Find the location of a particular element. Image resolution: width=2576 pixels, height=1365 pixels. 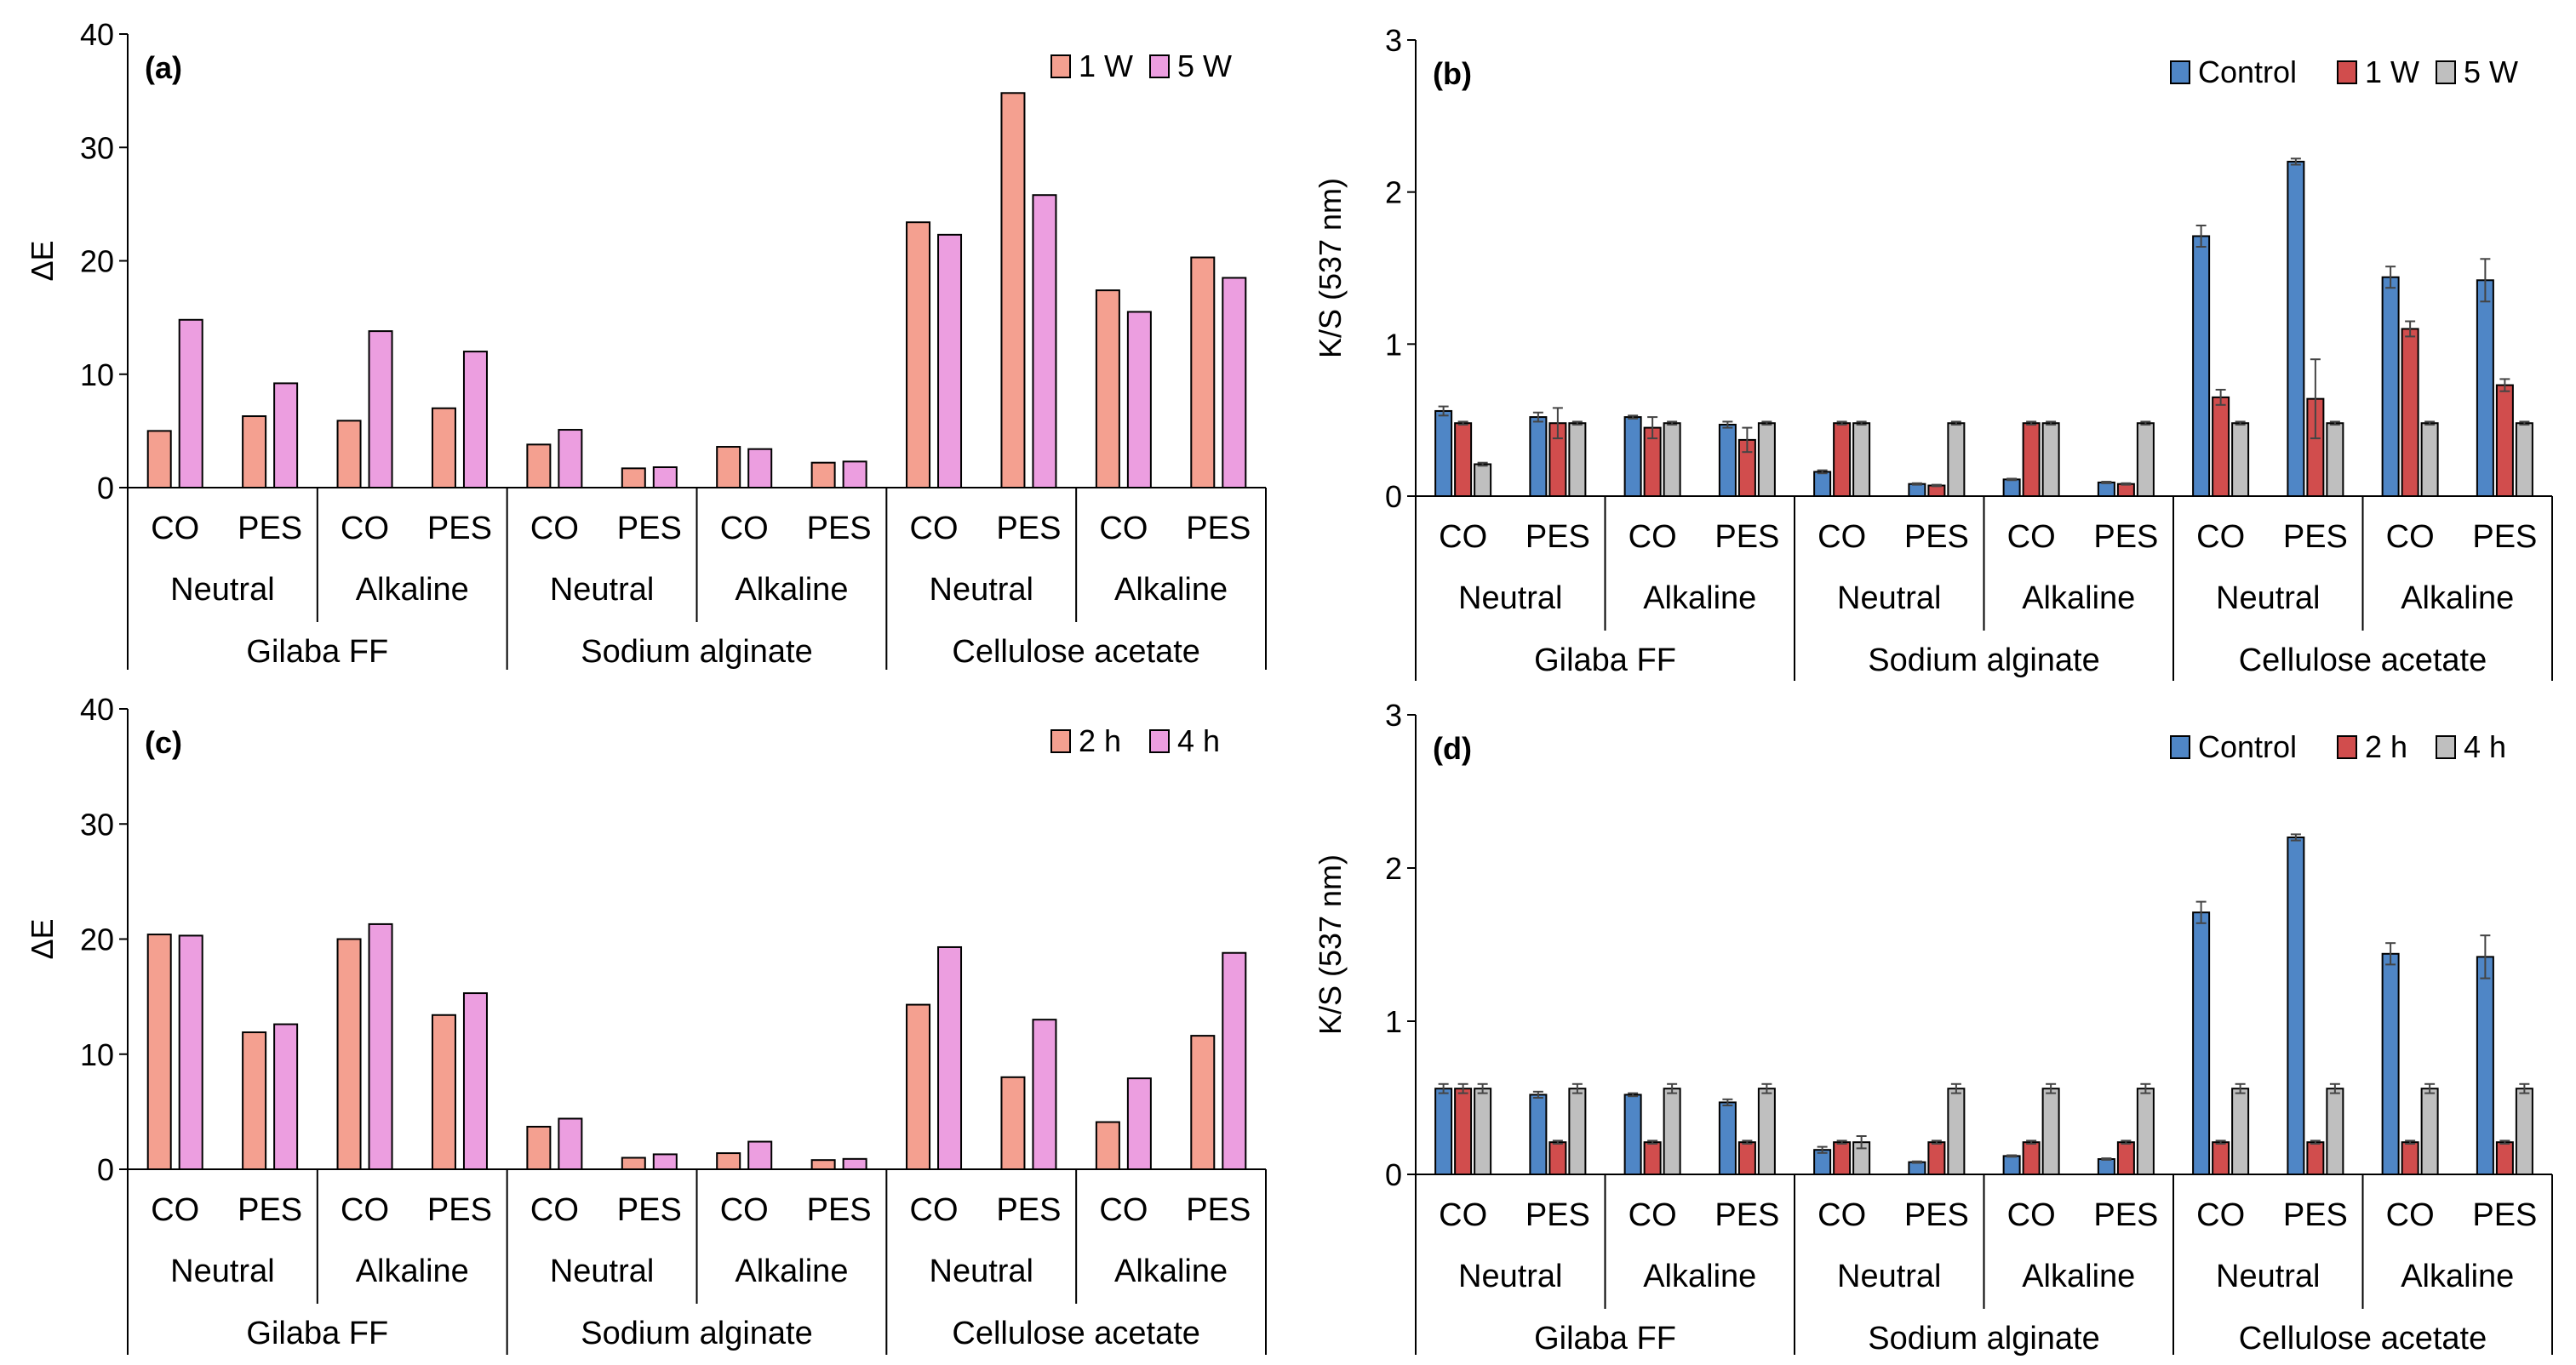

x-tick-label-thickener: Gilaba FF is located at coordinates (1605, 1338).